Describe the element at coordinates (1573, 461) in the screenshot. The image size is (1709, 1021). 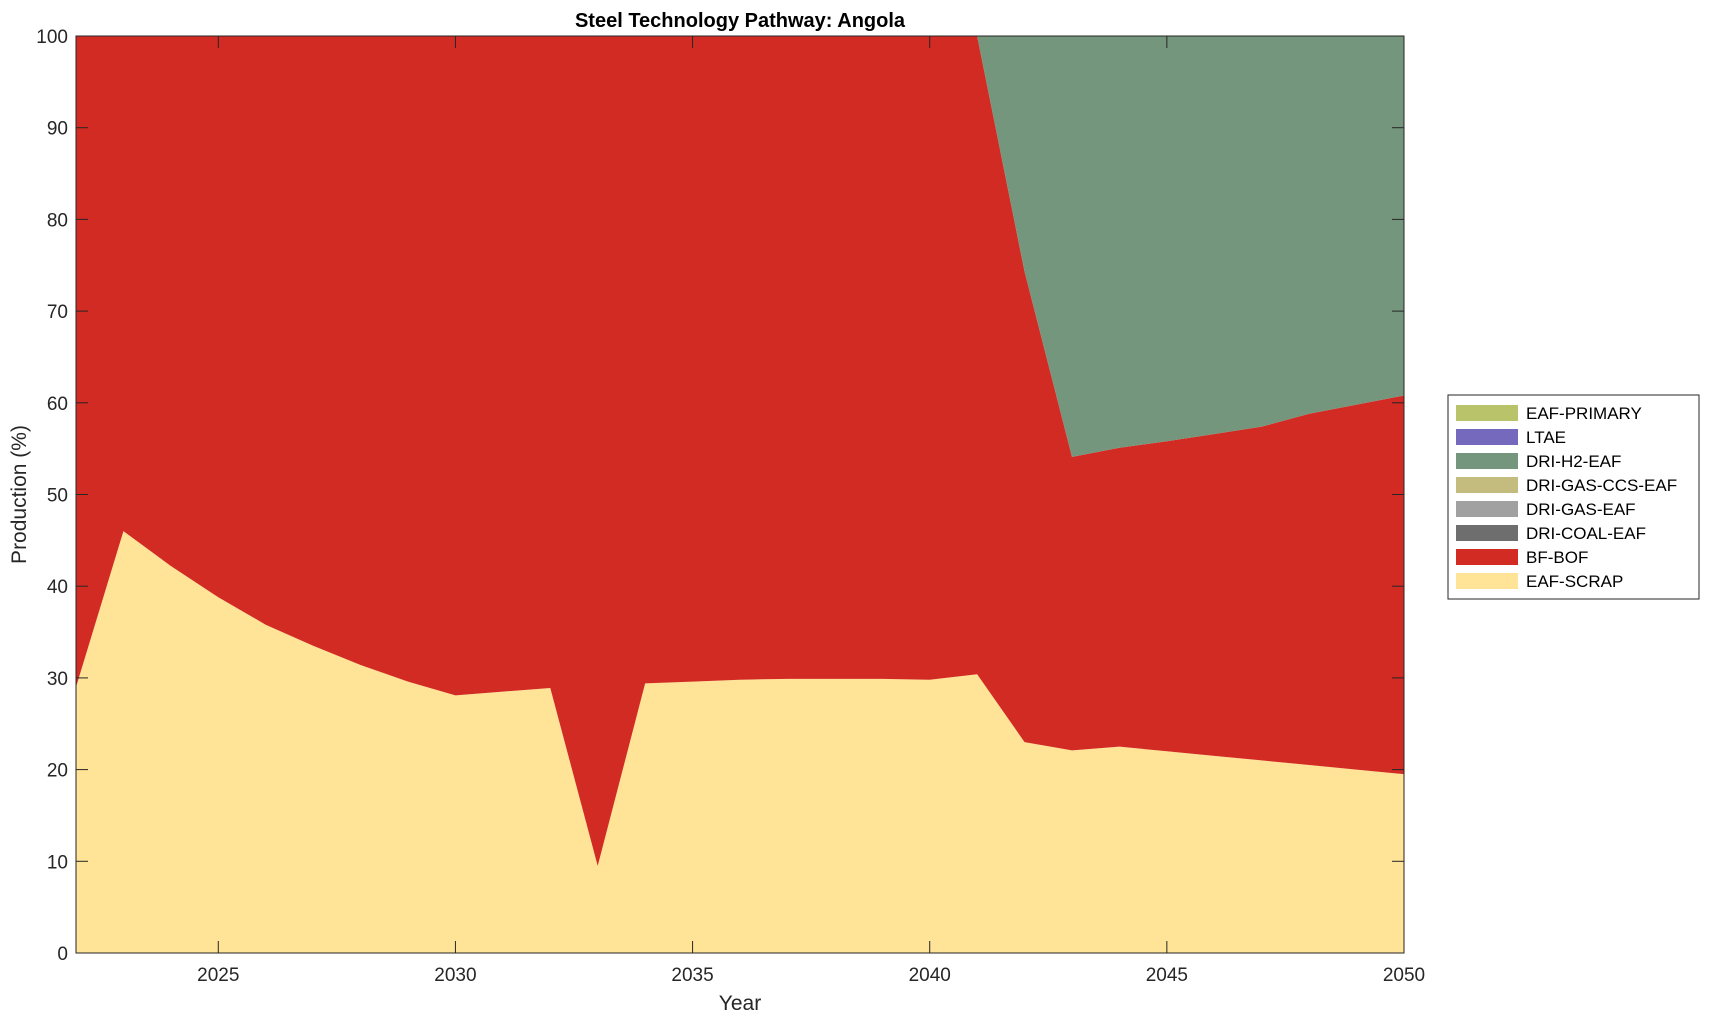
I see `legend-label-dri-h2-eaf: DRI-H2-EAF` at that location.